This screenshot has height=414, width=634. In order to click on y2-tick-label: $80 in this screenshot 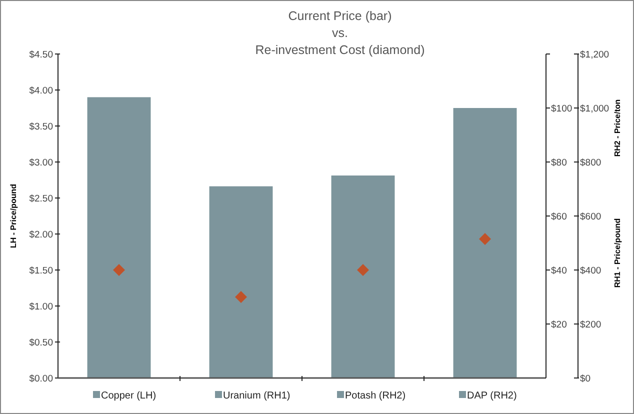, I will do `click(559, 163)`.